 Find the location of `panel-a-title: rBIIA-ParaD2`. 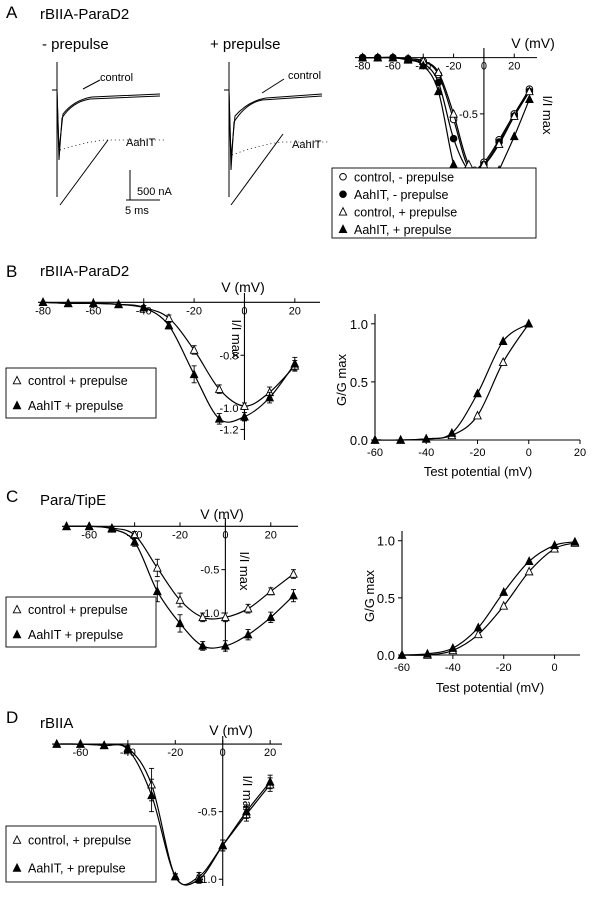

panel-a-title: rBIIA-ParaD2 is located at coordinates (84, 14).